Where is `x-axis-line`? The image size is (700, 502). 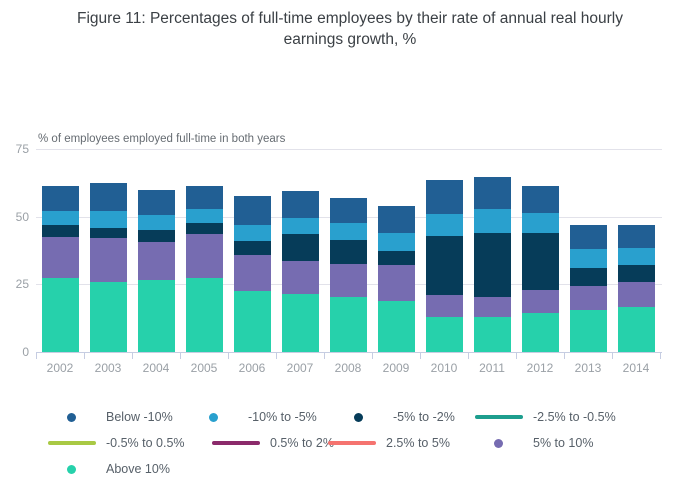 x-axis-line is located at coordinates (349, 352).